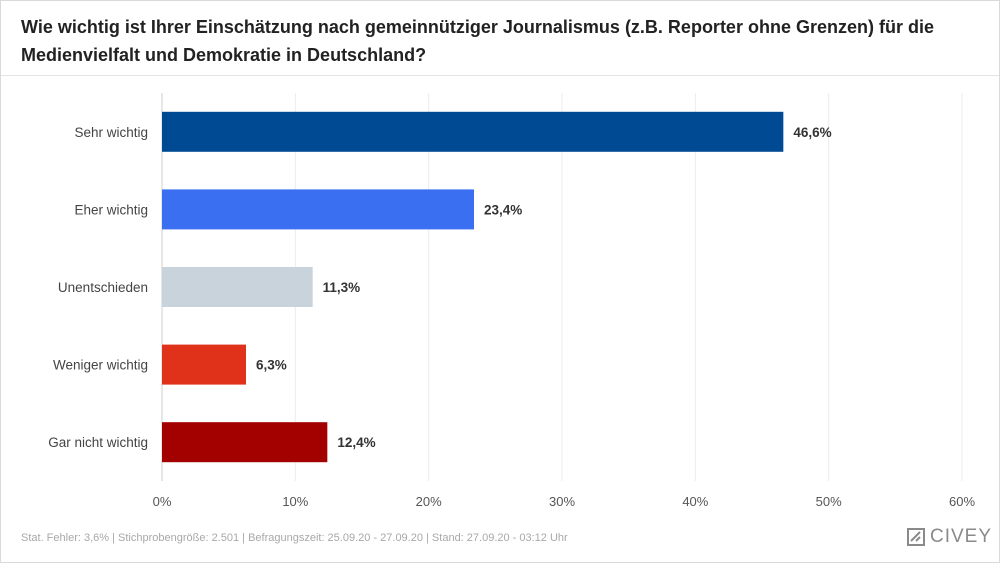  I want to click on category-label: Weniger wichtig, so click(100, 365).